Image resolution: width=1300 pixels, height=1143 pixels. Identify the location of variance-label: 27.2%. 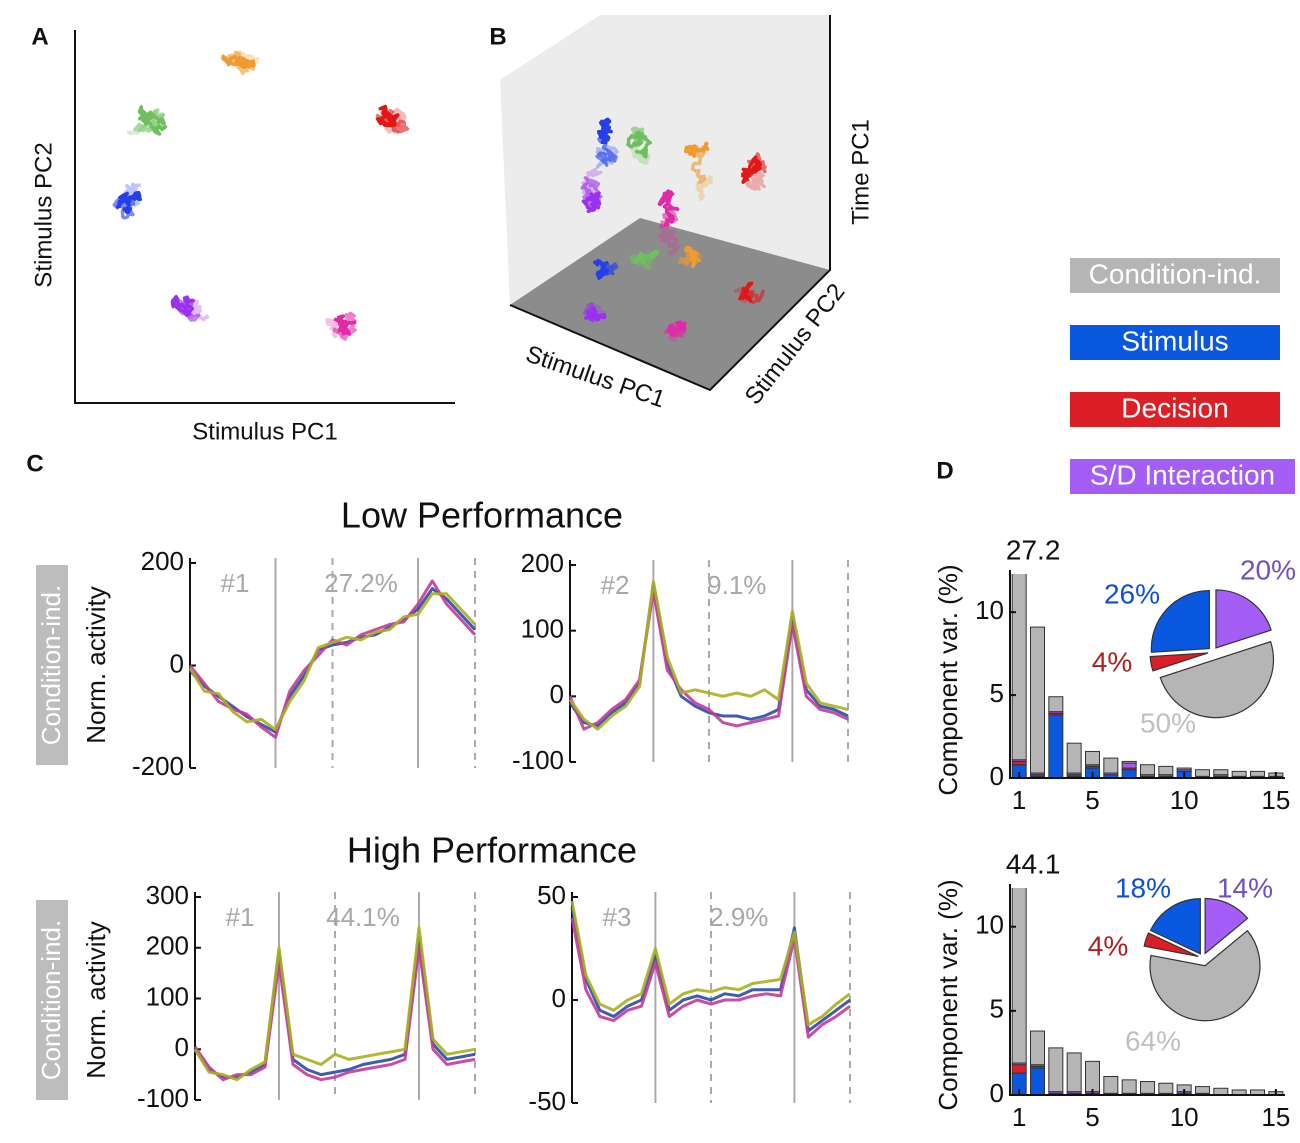
(361, 583).